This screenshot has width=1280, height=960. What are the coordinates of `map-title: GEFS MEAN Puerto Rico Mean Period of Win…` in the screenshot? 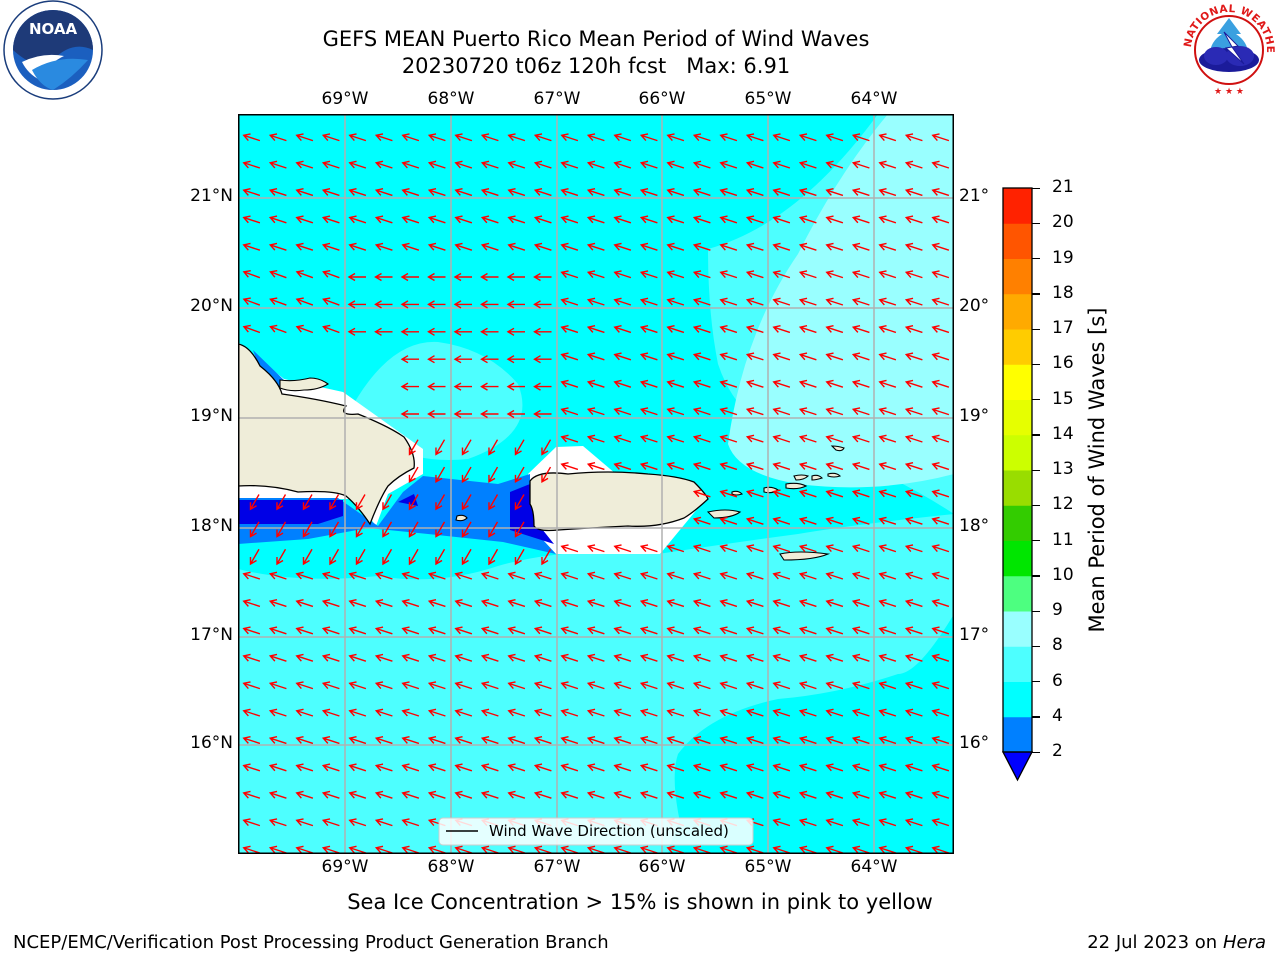 It's located at (596, 39).